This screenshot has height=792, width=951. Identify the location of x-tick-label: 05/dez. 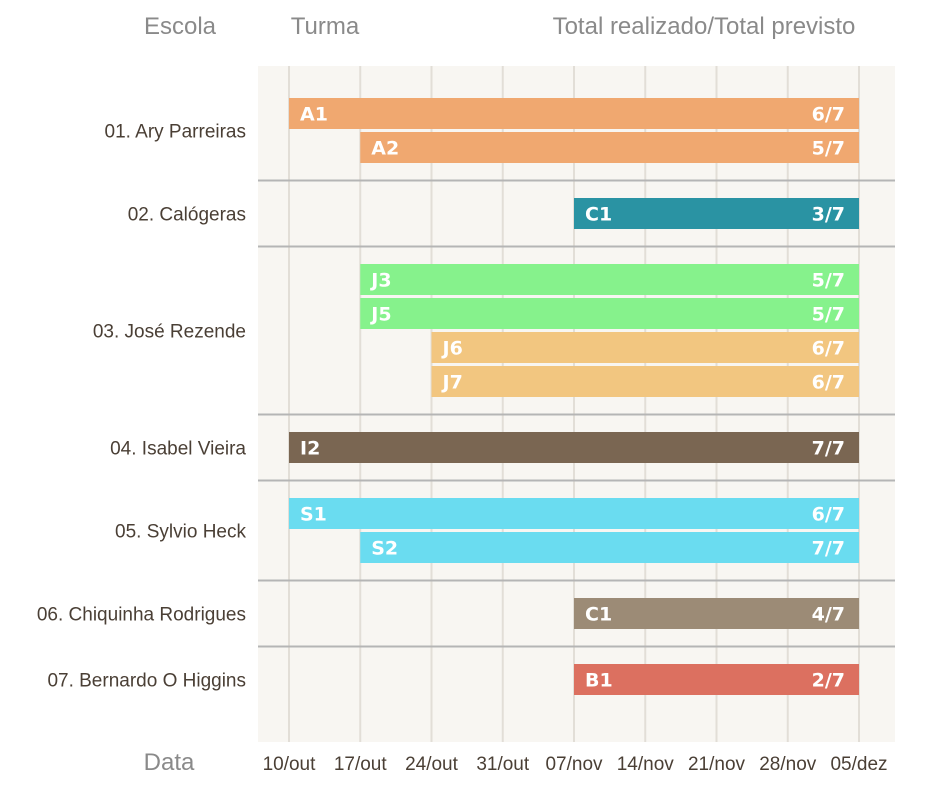
(858, 764).